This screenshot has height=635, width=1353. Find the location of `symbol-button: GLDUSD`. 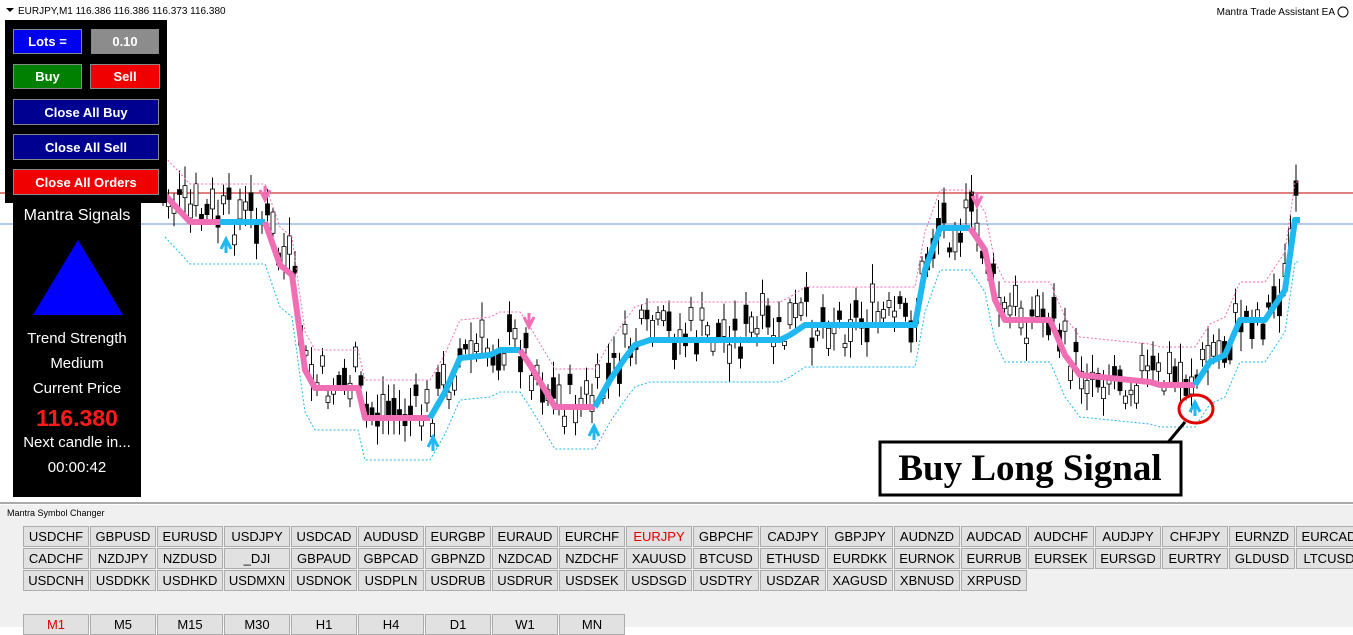

symbol-button: GLDUSD is located at coordinates (1262, 558).